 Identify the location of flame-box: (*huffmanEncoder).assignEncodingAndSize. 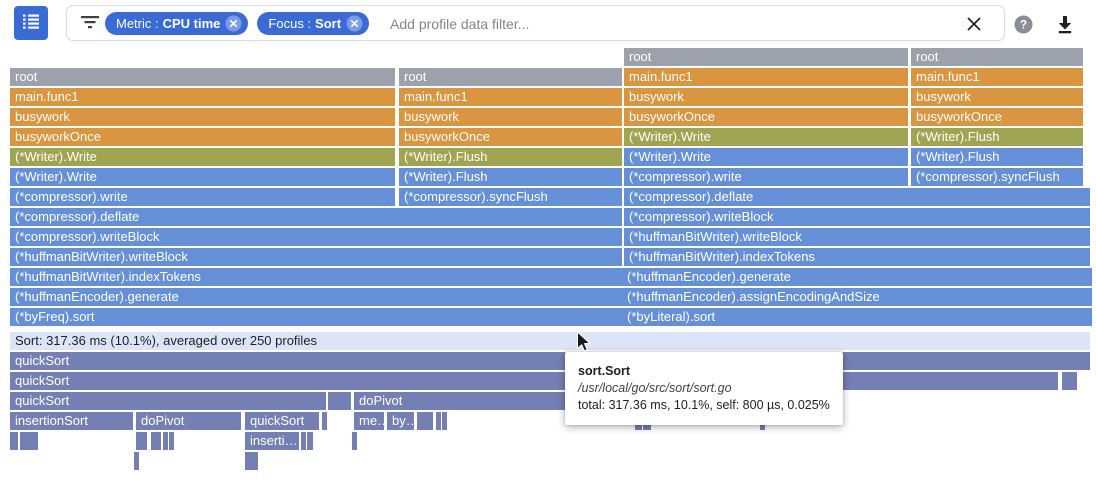
(857, 297).